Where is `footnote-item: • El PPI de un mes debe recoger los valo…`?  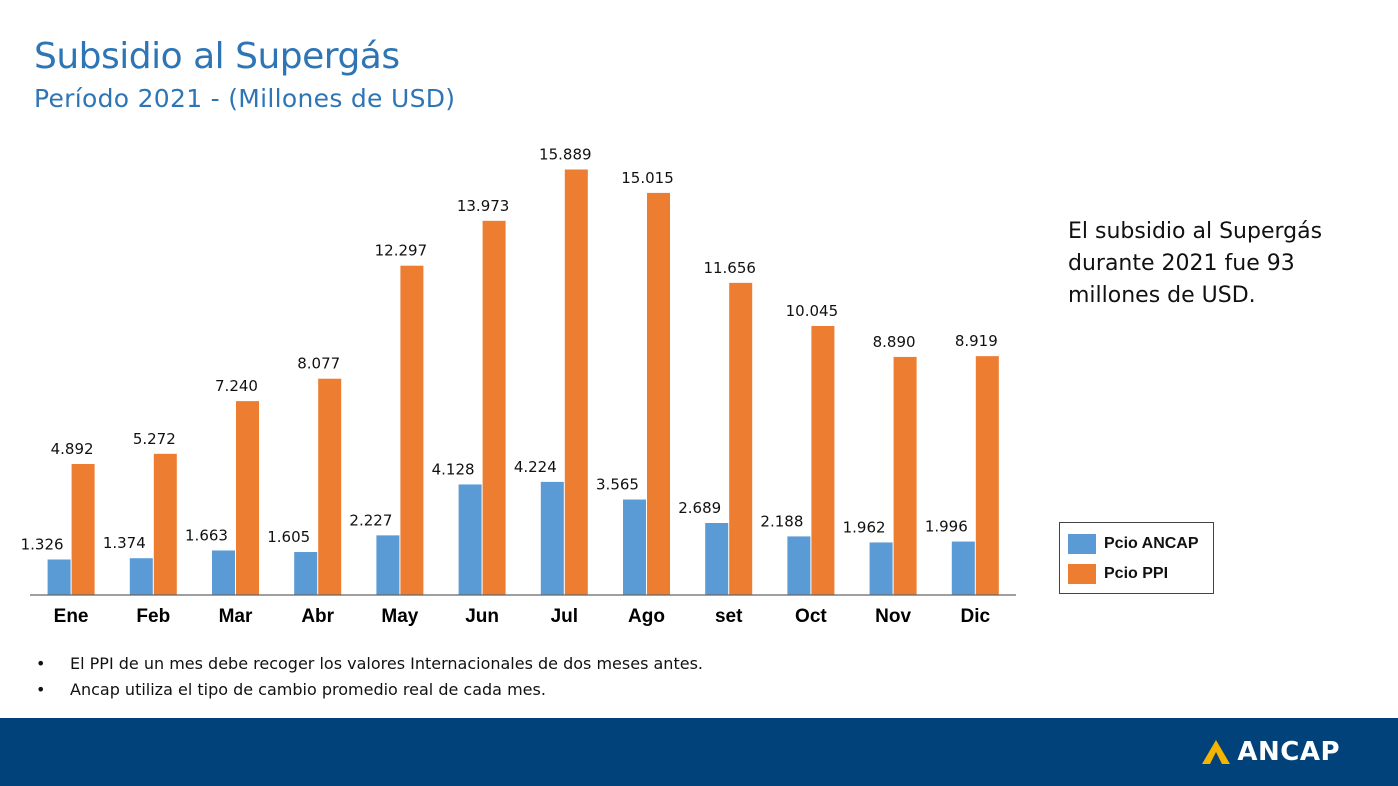 footnote-item: • El PPI de un mes debe recoger los valo… is located at coordinates (369, 664).